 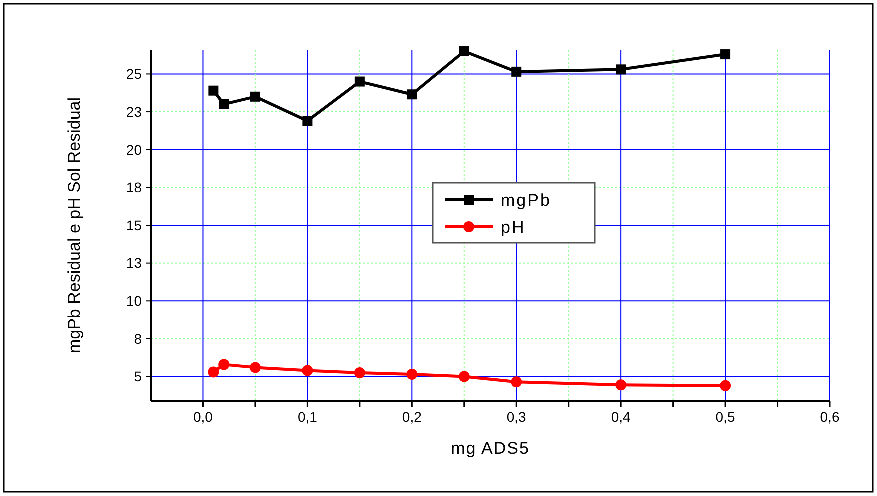 What do you see at coordinates (526, 200) in the screenshot?
I see `legend-label: mgPb` at bounding box center [526, 200].